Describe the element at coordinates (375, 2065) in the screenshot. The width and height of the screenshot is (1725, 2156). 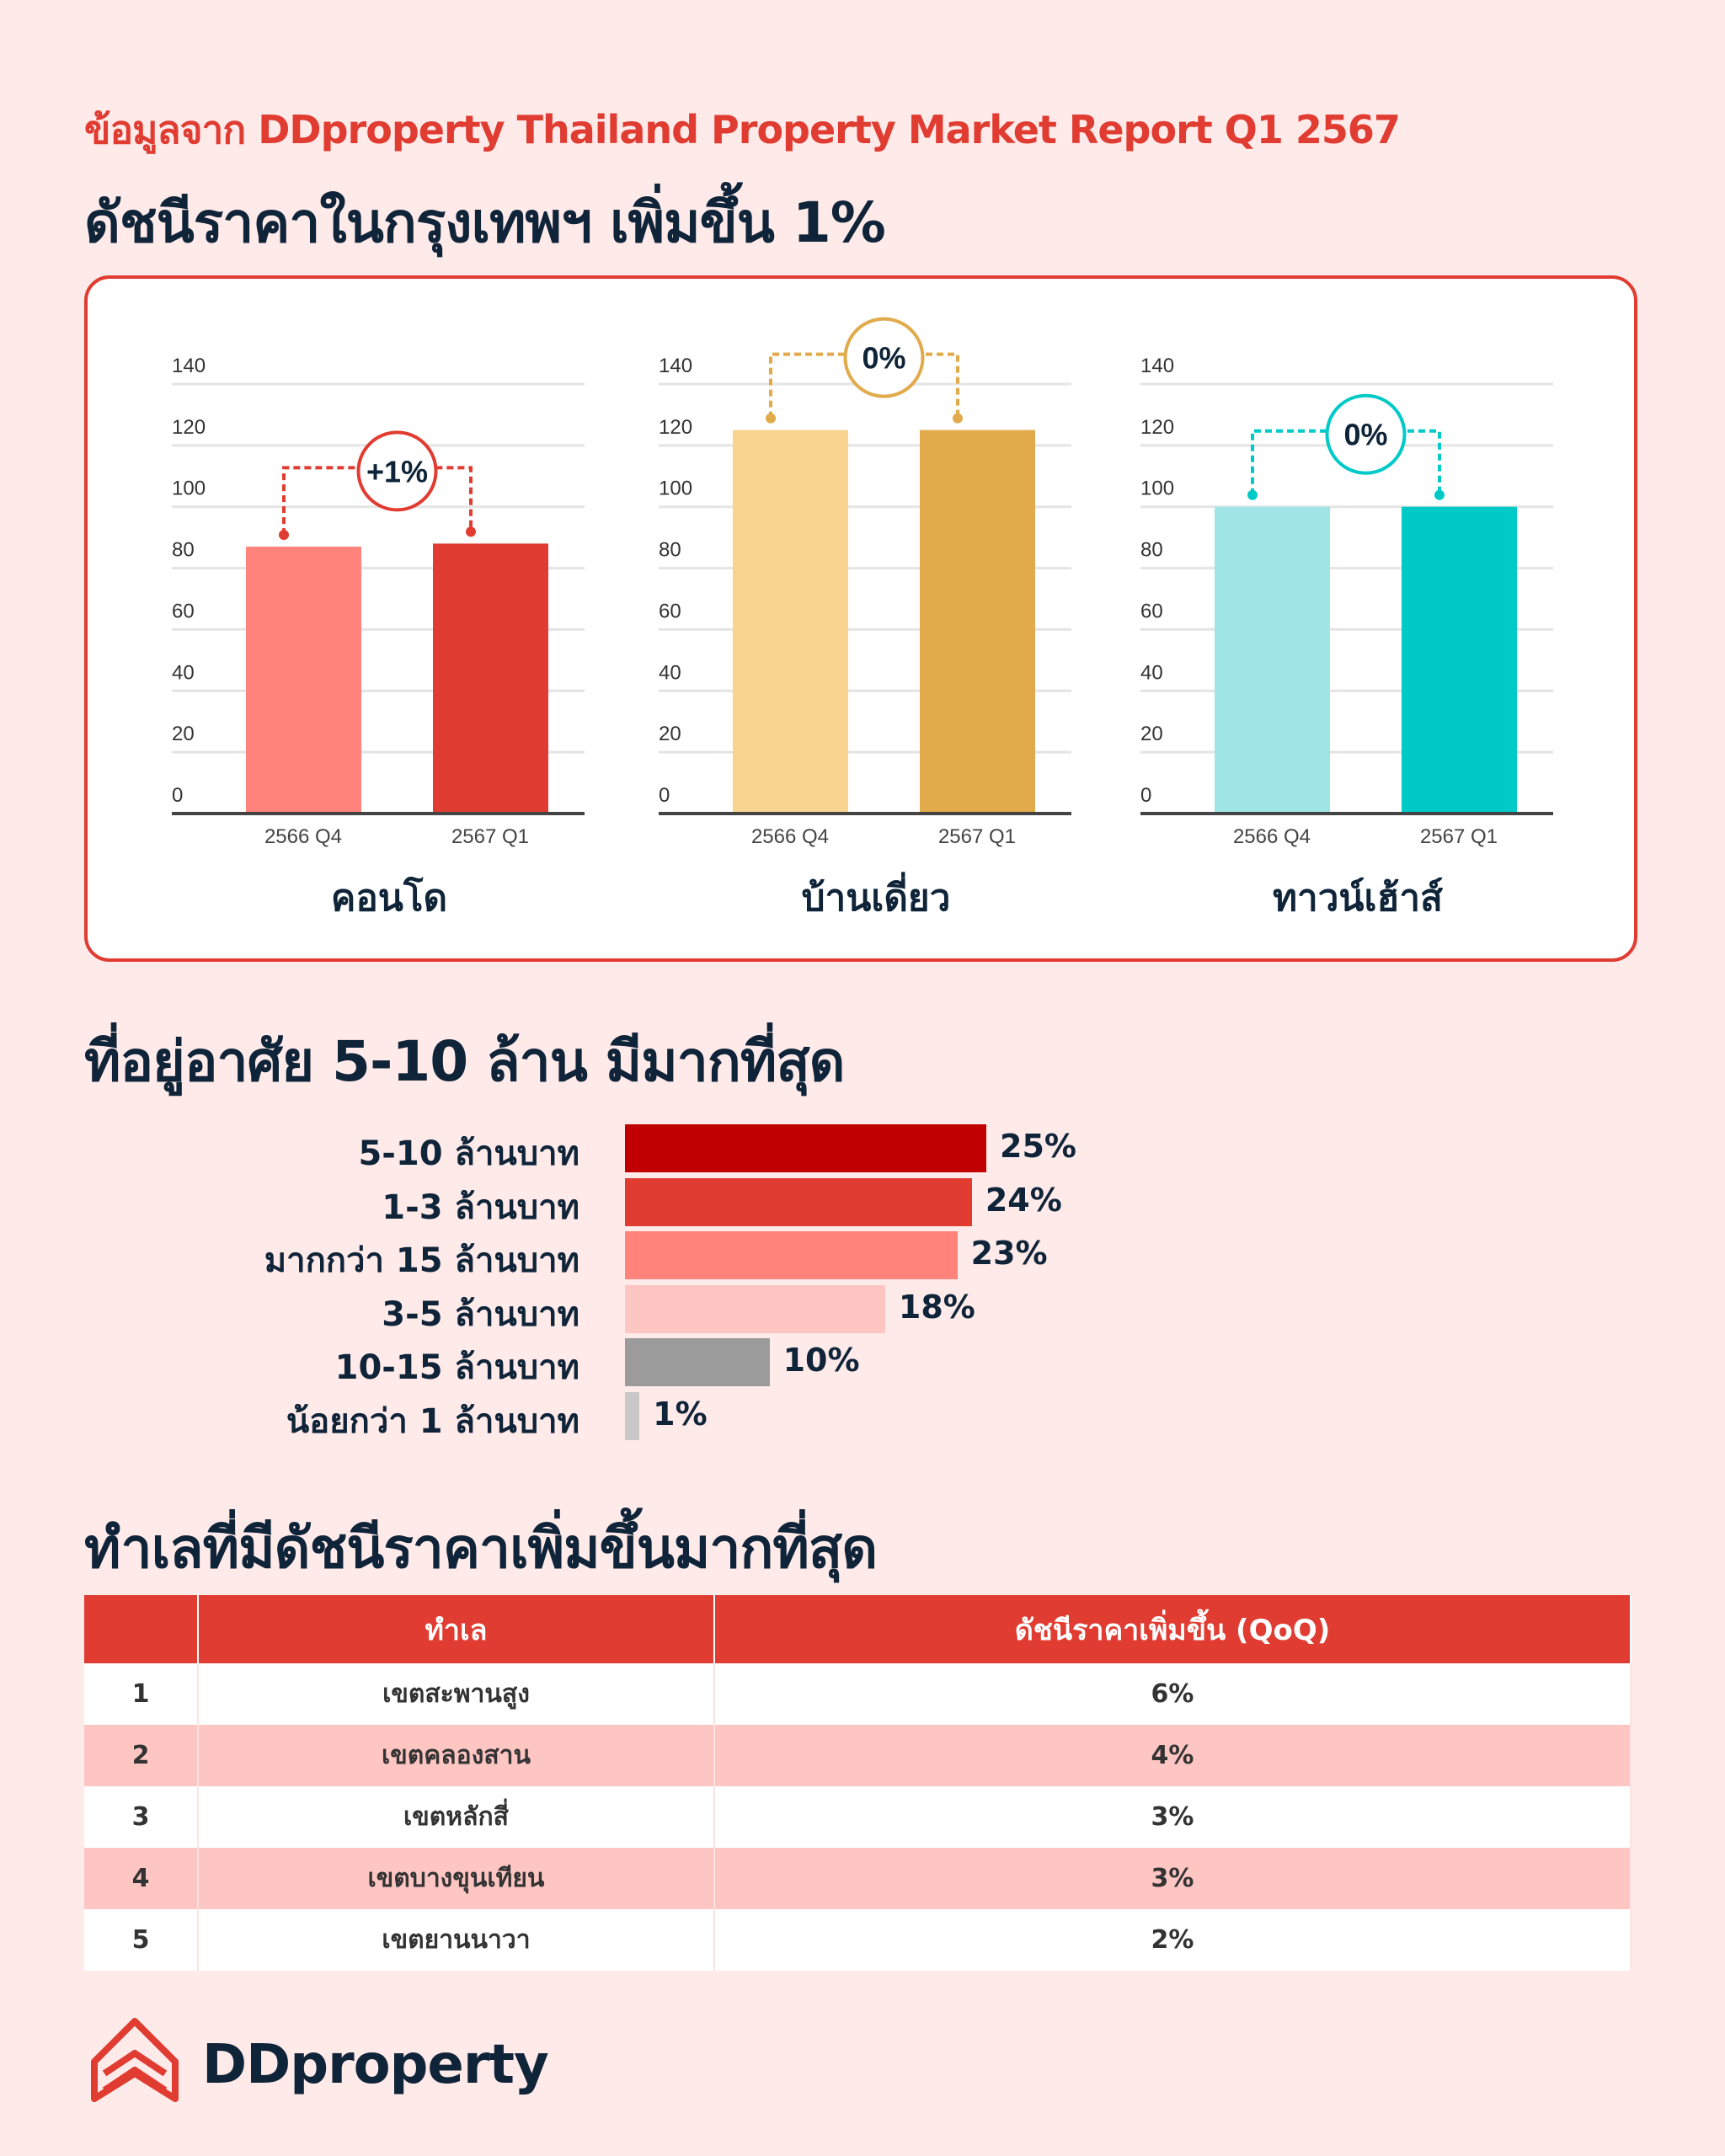
I see `logo-text: DDproperty` at that location.